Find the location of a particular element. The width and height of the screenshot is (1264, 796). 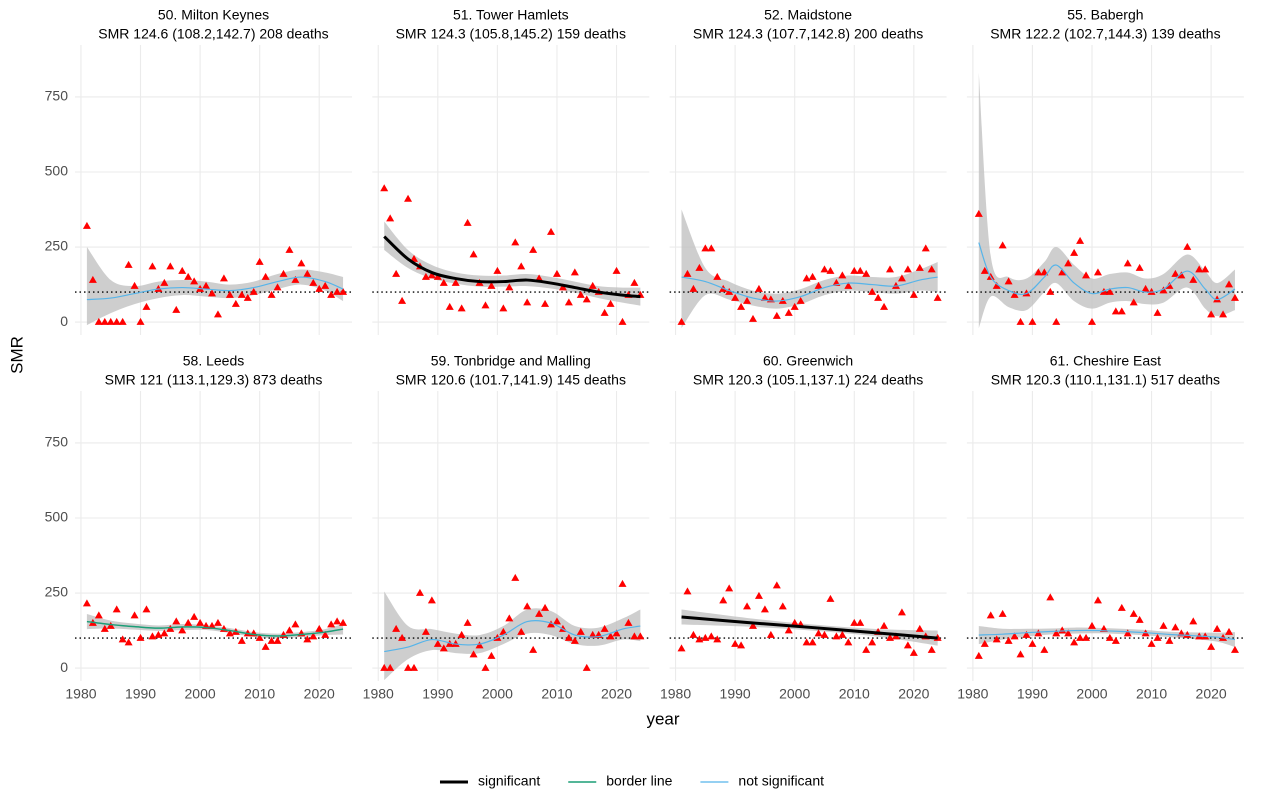

panel-title: 59. Tonbridge and Malling is located at coordinates (511, 361).